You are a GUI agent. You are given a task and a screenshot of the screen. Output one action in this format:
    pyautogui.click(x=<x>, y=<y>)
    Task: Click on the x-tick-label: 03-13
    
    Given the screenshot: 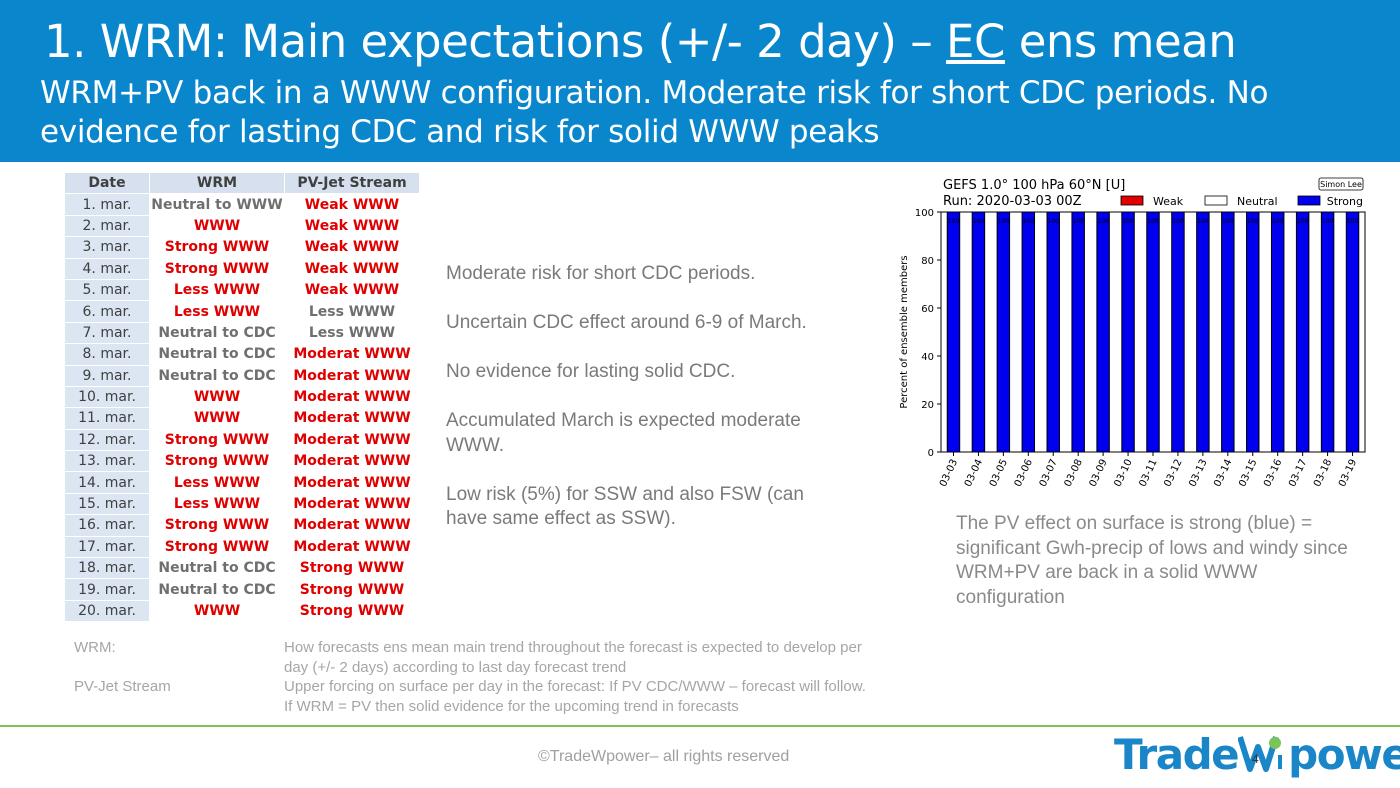 What is the action you would take?
    pyautogui.click(x=1198, y=473)
    